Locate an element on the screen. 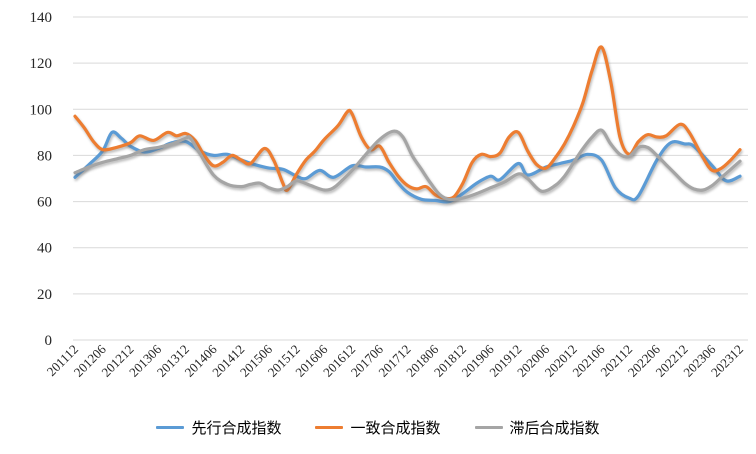  x-tick-202312: 202312 is located at coordinates (727, 361).